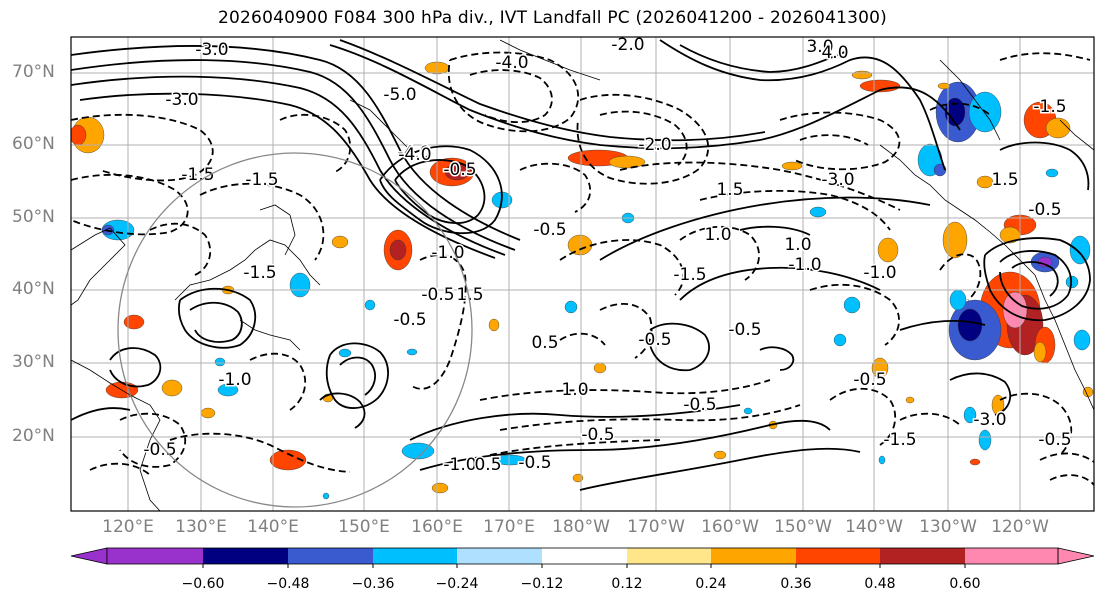 The width and height of the screenshot is (1105, 604). I want to click on colorbar-tick-label: −0.12, so click(542, 584).